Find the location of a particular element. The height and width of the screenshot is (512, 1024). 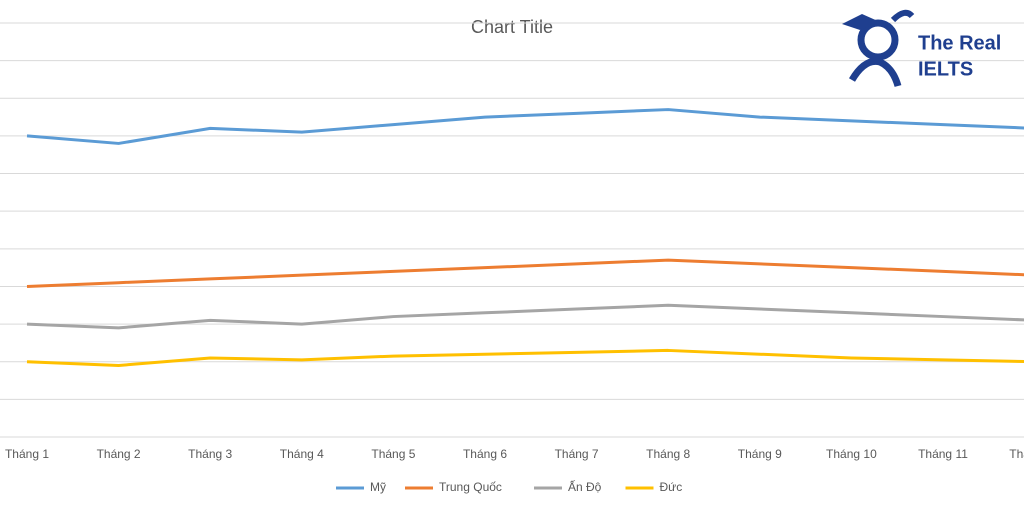

logo-arm is located at coordinates (902, 16).